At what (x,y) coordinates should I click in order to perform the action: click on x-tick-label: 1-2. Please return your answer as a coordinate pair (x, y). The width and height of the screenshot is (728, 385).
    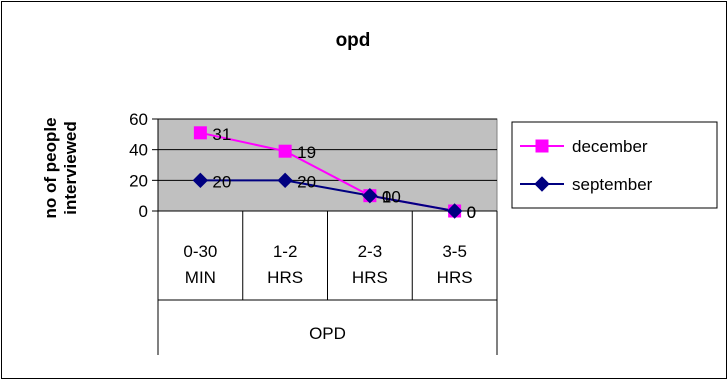
    Looking at the image, I should click on (285, 251).